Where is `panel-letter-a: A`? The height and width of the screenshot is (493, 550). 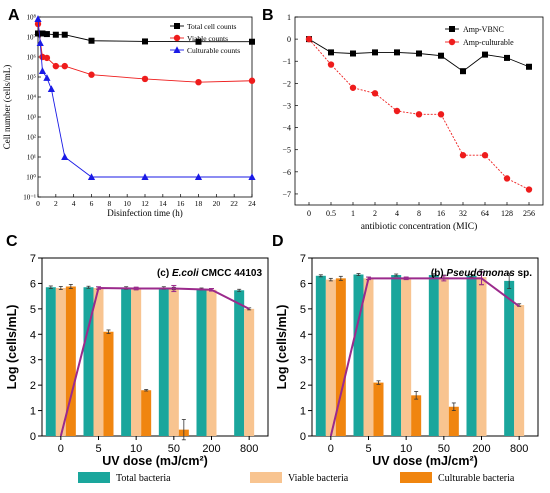 panel-letter-a: A is located at coordinates (14, 15).